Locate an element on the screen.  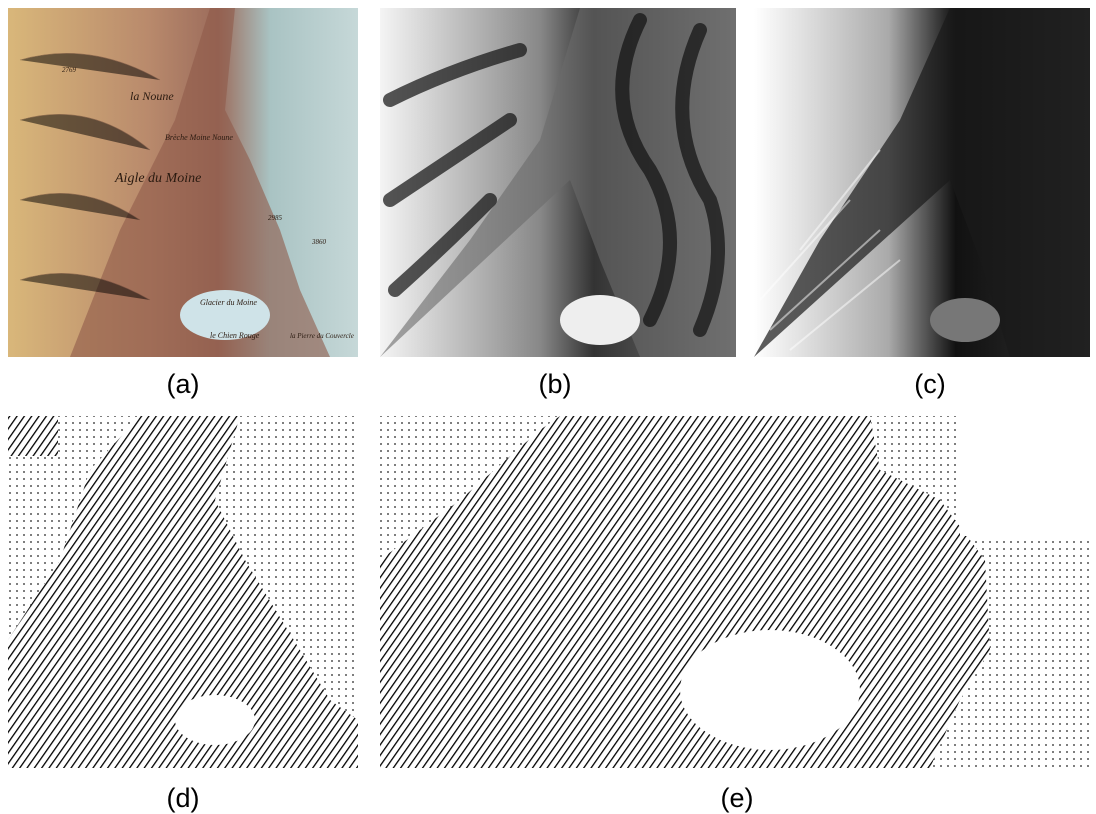
caption: (d) is located at coordinates (183, 798).